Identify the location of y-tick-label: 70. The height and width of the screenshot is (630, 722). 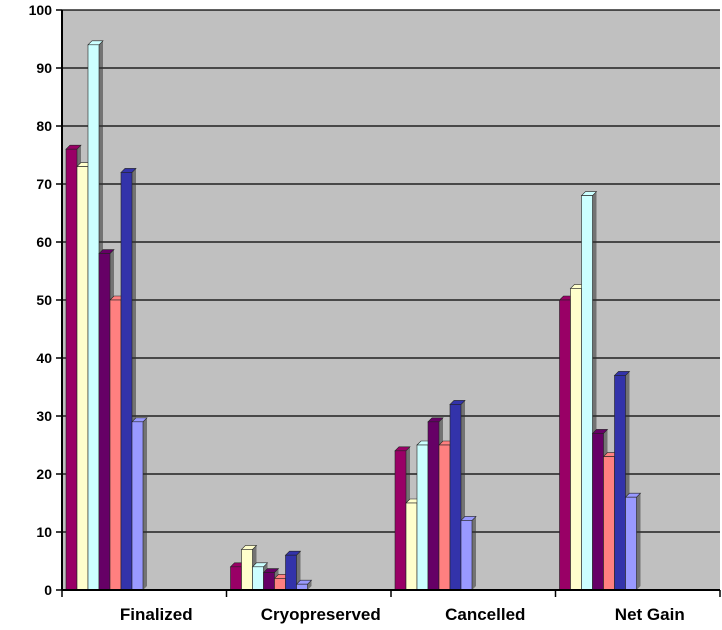
(44, 184).